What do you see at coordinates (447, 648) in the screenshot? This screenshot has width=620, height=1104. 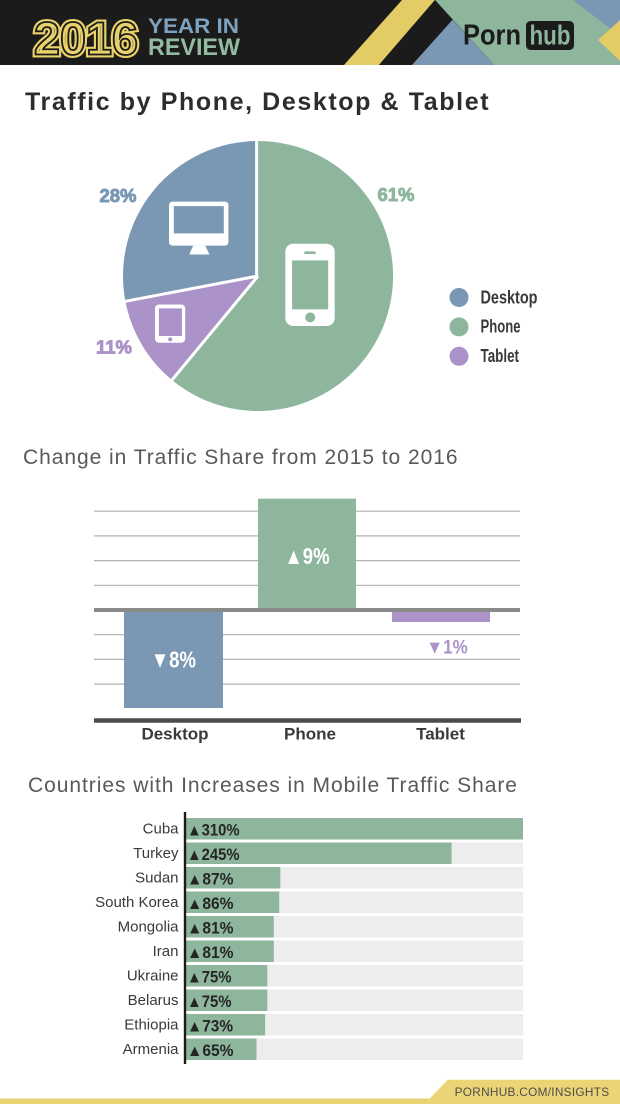 I see `svg-text: ▼1%` at bounding box center [447, 648].